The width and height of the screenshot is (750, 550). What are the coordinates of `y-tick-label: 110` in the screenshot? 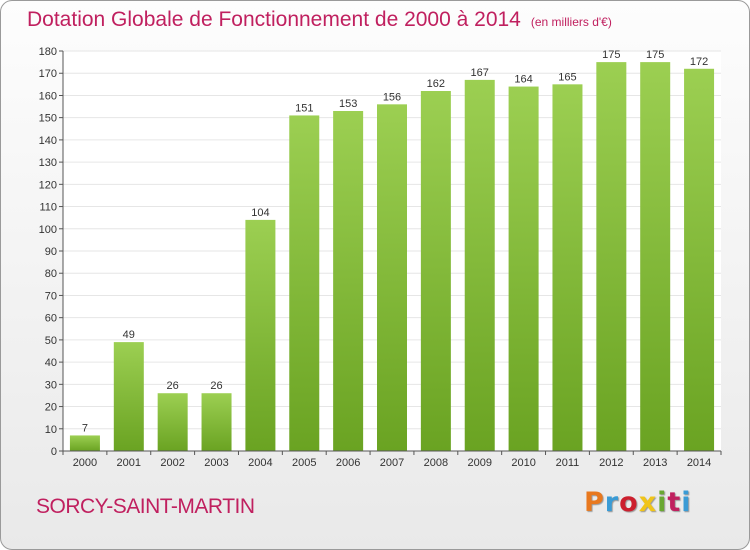 It's located at (48, 208).